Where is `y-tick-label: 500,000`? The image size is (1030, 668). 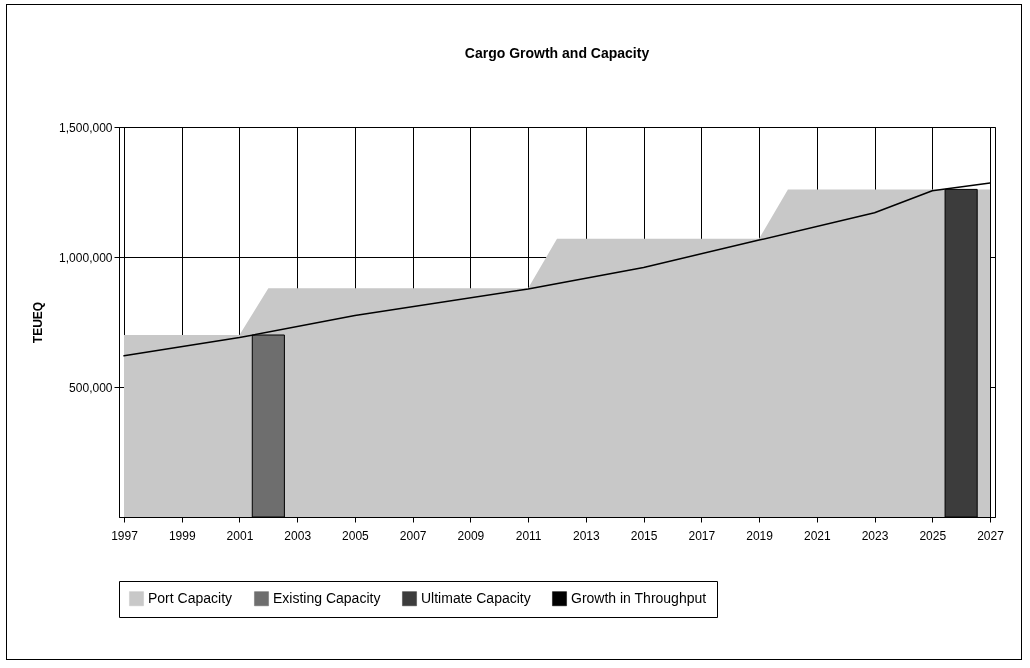
y-tick-label: 500,000 is located at coordinates (91, 387).